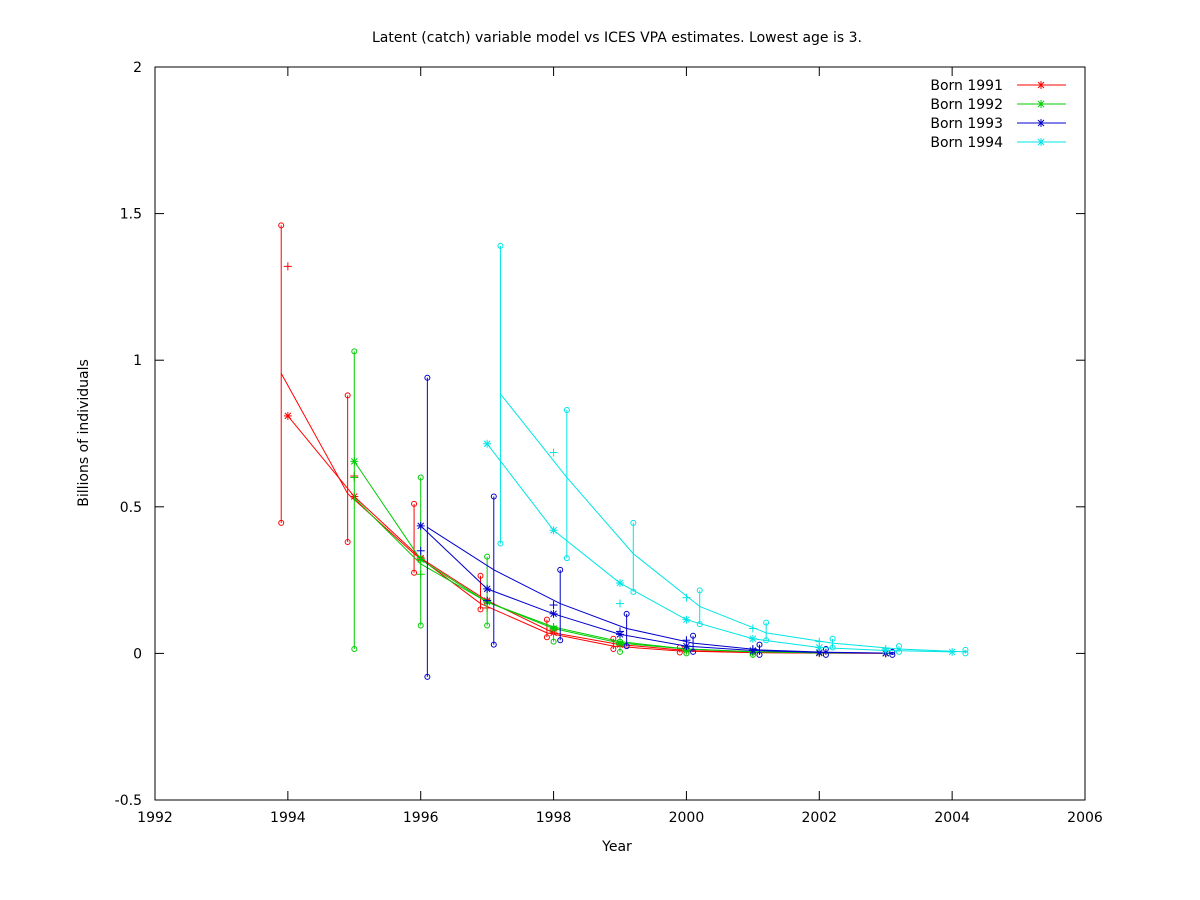 The image size is (1200, 900). What do you see at coordinates (131, 508) in the screenshot?
I see `y-tick-label: 0.5` at bounding box center [131, 508].